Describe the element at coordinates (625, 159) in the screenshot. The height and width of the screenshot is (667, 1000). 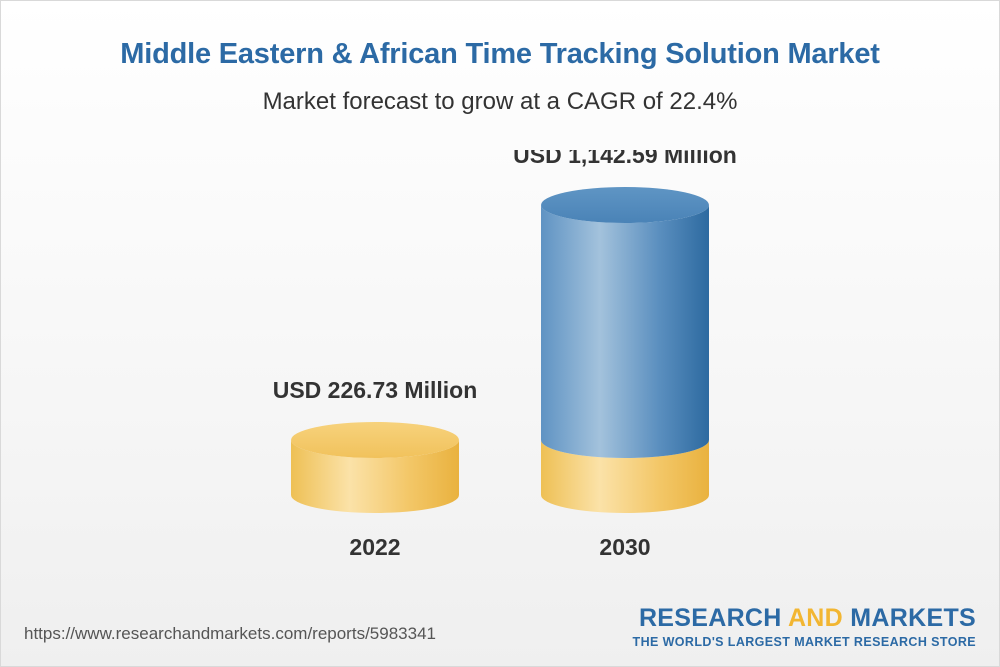
I see `bar-value-label: USD 1,142.59 Million` at that location.